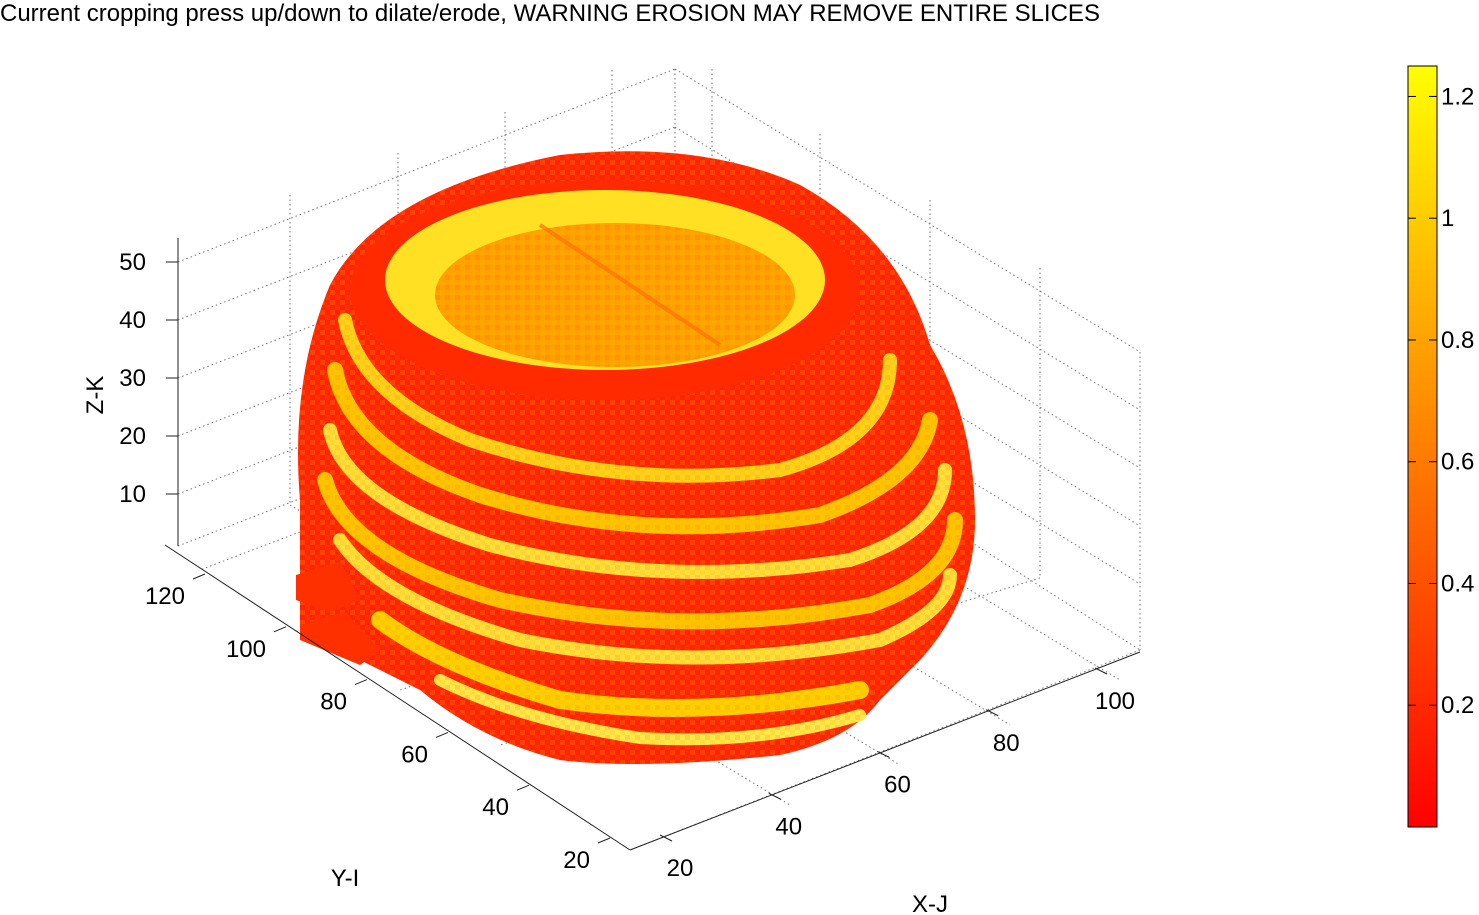  Describe the element at coordinates (132, 436) in the screenshot. I see `z-tick-label: 20` at that location.